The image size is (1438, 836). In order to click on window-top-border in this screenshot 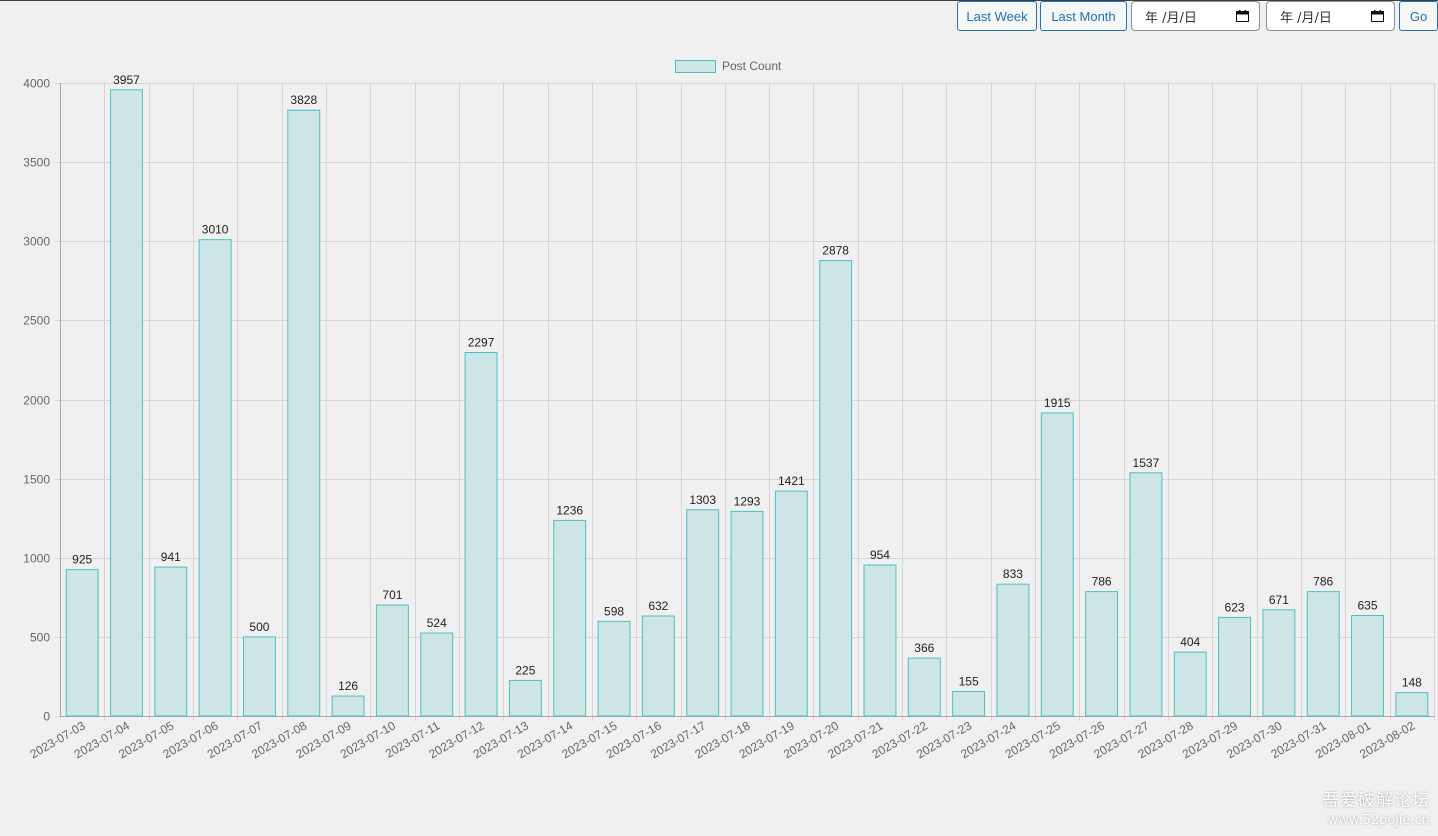, I will do `click(719, 0)`.